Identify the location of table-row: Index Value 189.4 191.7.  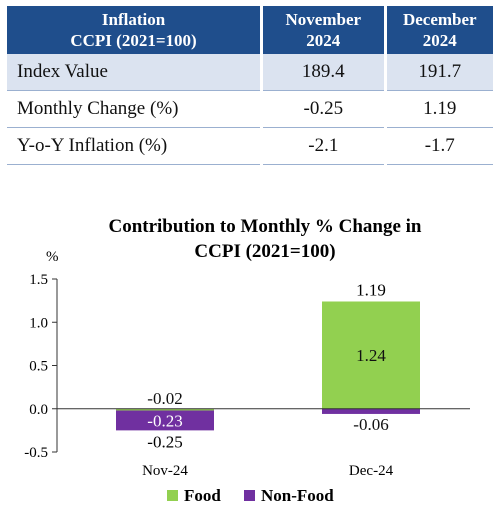
(250, 72).